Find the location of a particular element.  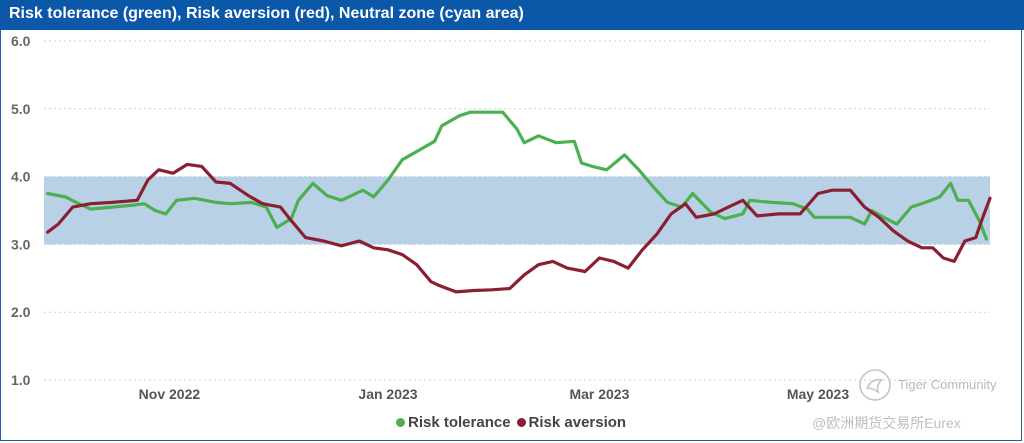

legend-item-risk-tolerance: Risk tolerance is located at coordinates (453, 422).